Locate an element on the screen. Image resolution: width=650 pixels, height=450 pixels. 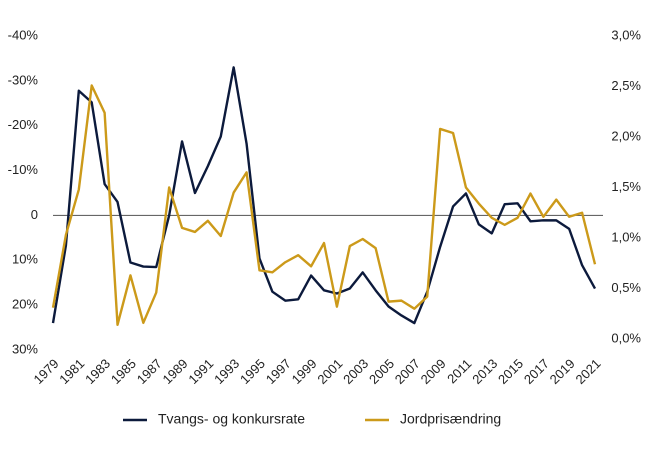
y-tick-label: 20% is located at coordinates (25, 304).